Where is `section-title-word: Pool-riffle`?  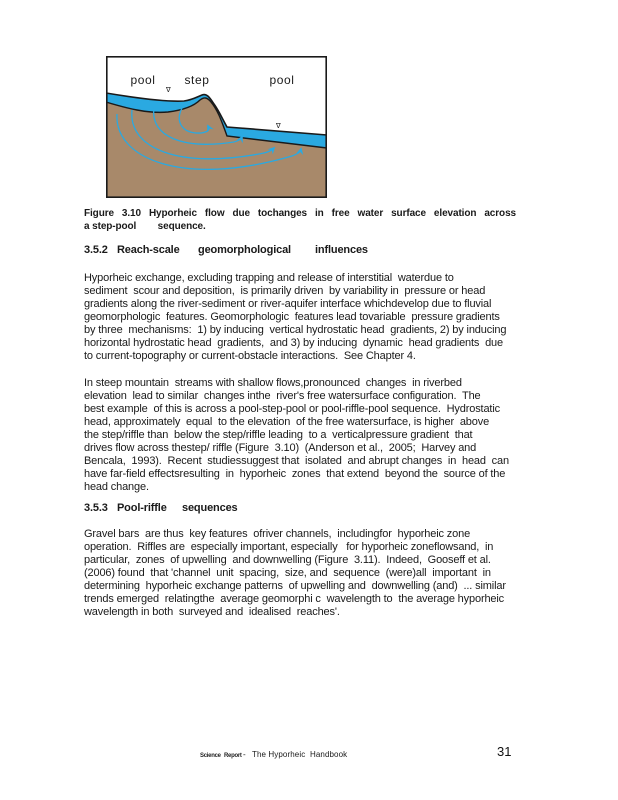 section-title-word: Pool-riffle is located at coordinates (142, 508).